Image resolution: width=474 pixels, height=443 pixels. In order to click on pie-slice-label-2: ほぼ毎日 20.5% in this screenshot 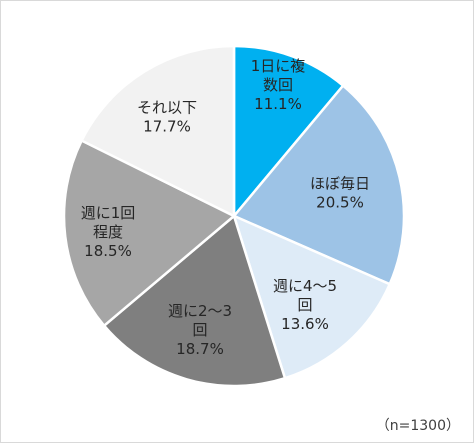, I will do `click(340, 193)`.